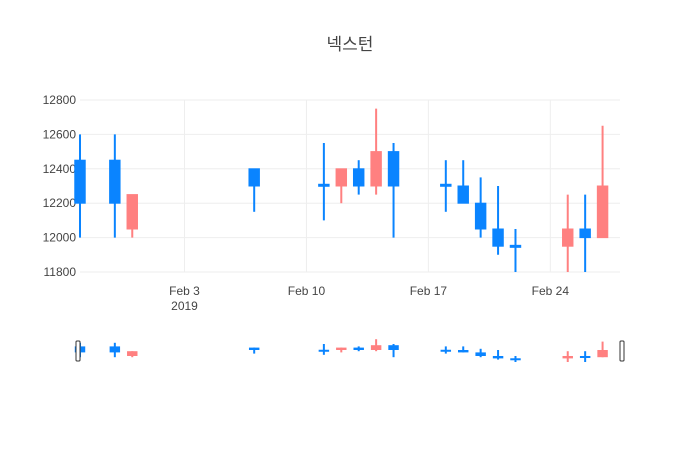  I want to click on x-tick-label: Feb 3, so click(184, 291).